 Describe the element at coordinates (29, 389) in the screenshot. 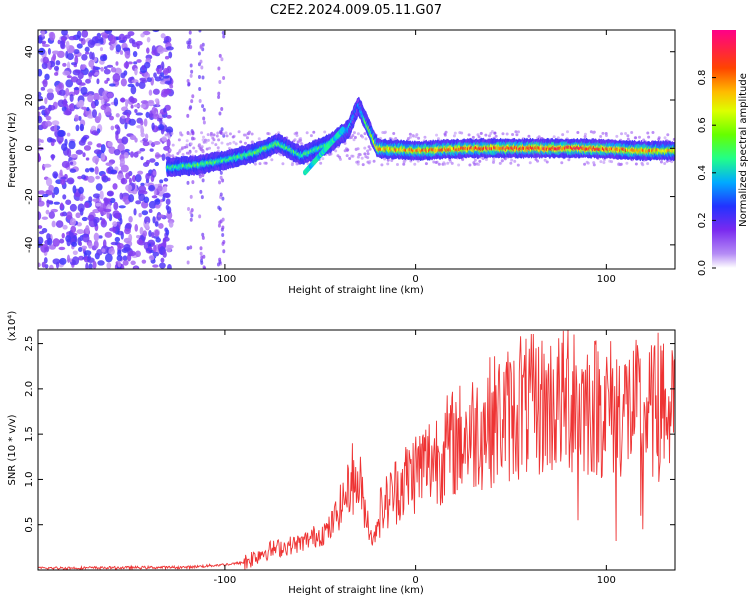

I see `bottom-ytick-label: 2.0` at that location.